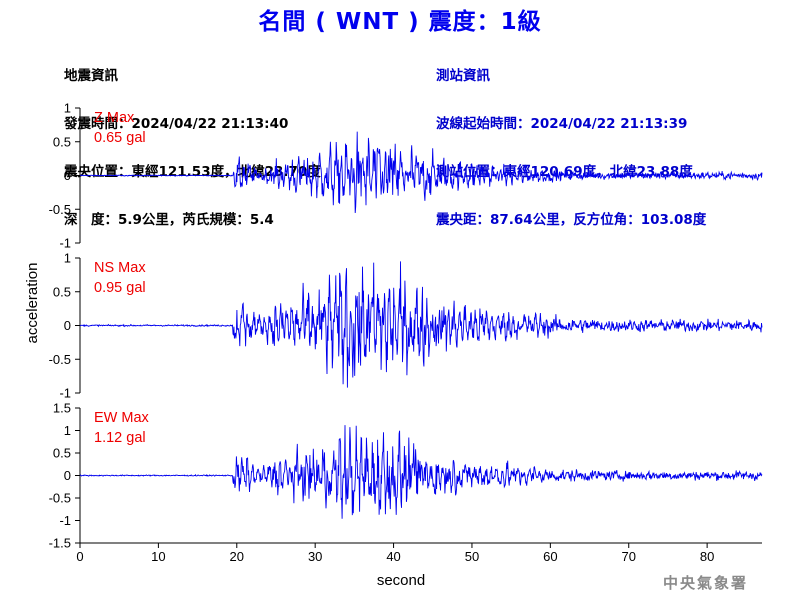  What do you see at coordinates (421, 172) in the screenshot?
I see `waveform-Z` at bounding box center [421, 172].